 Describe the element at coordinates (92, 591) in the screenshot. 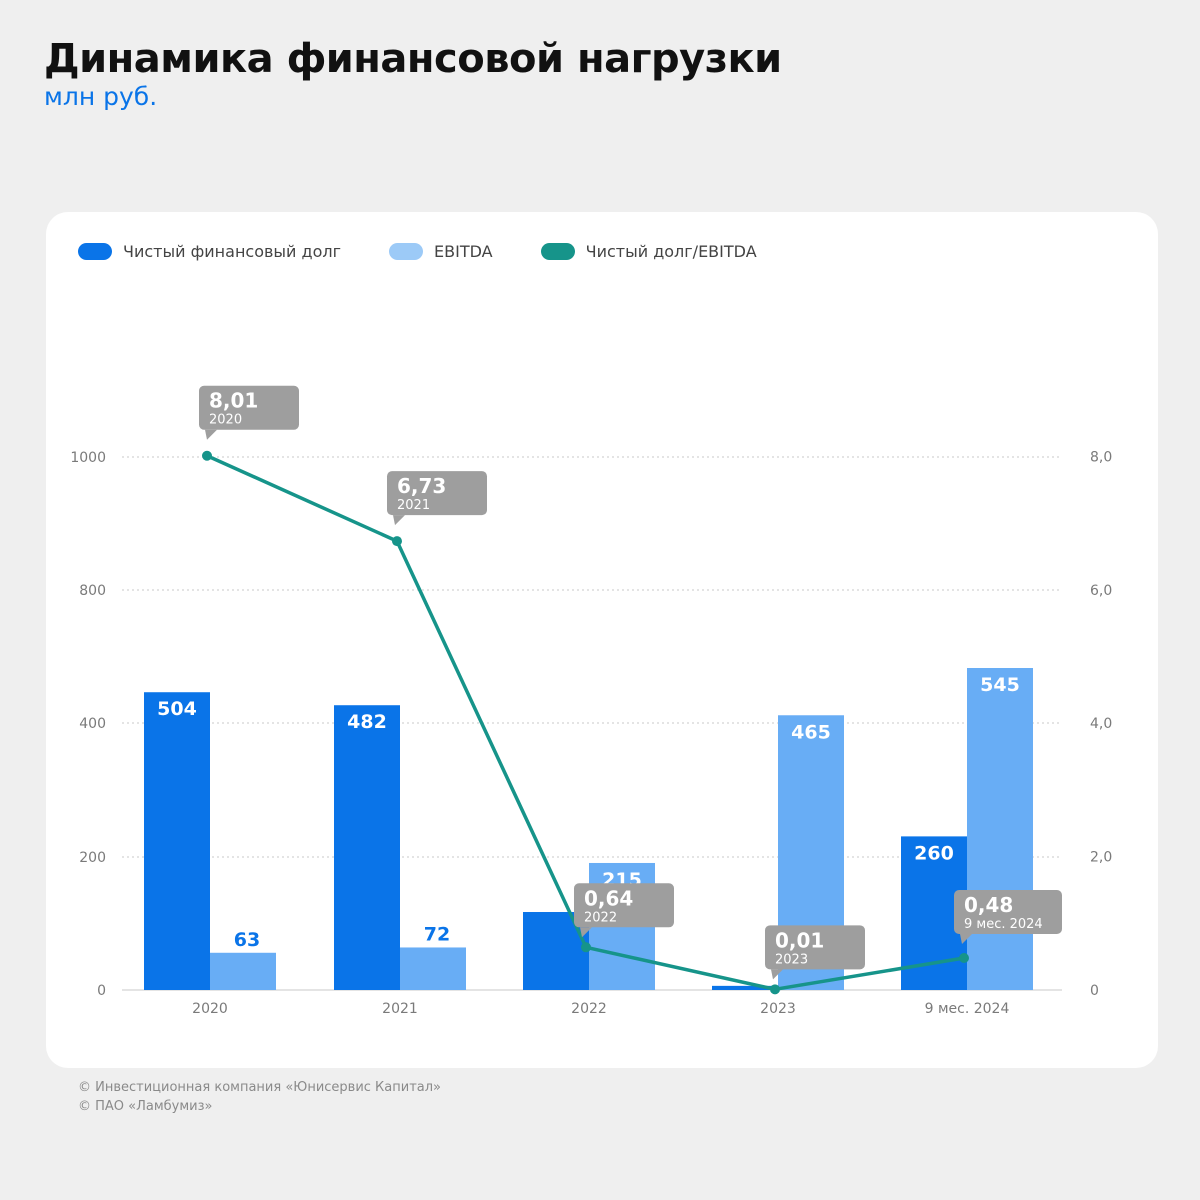

I see `y-left-tick-label: 800` at that location.